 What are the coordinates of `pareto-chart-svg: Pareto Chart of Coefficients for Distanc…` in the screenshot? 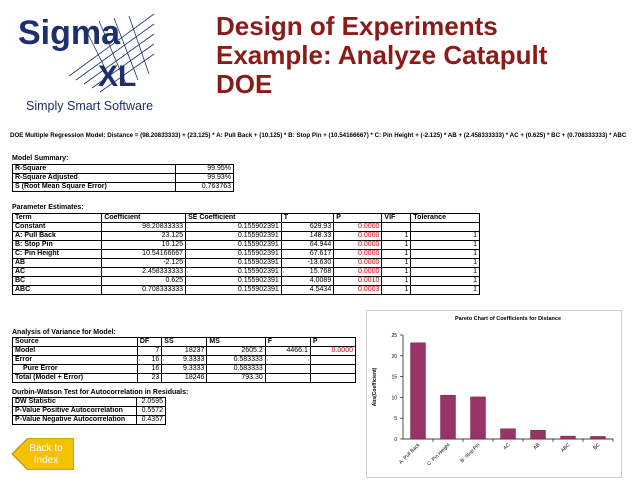 It's located at (493, 392).